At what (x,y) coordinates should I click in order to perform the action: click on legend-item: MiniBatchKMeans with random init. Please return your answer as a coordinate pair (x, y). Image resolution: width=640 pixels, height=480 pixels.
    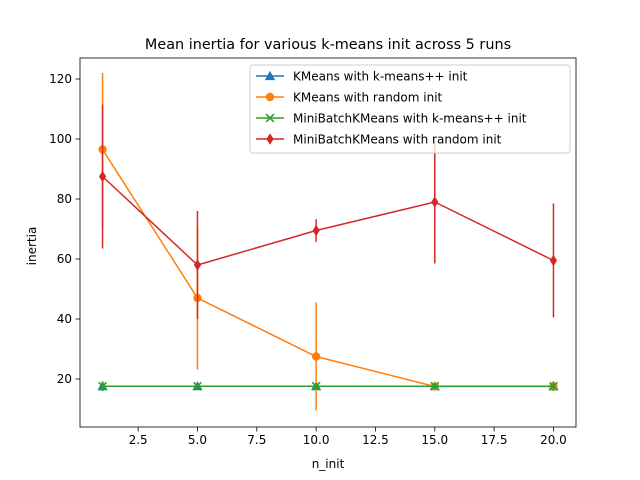
    Looking at the image, I should click on (379, 140).